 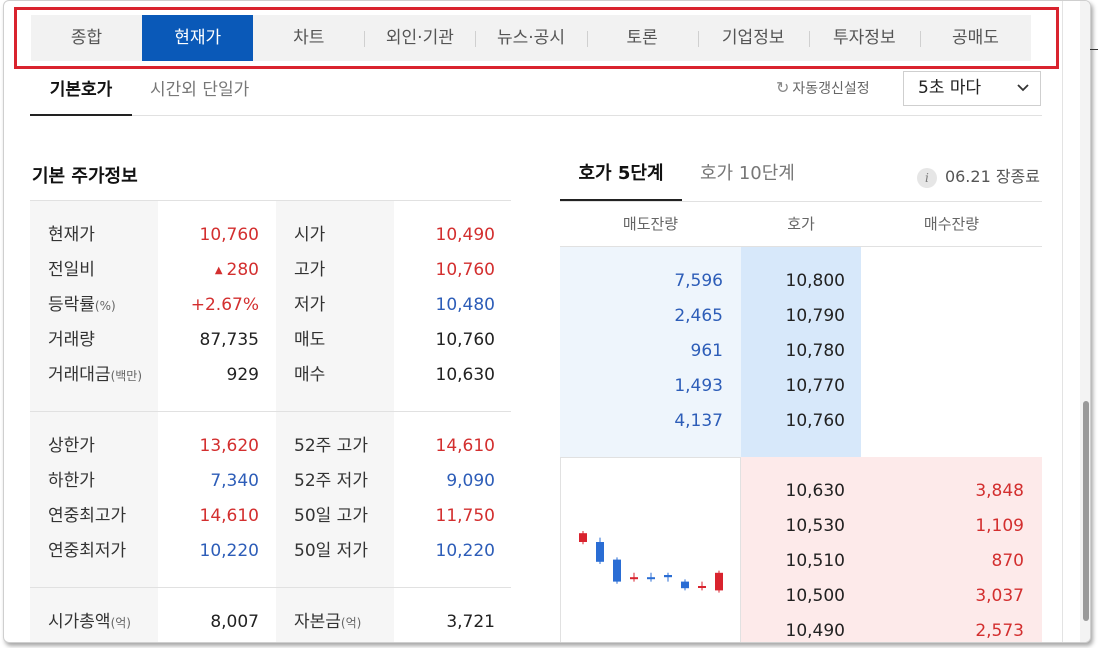 What do you see at coordinates (81, 93) in the screenshot?
I see `tab-basic-quote: 기본호가` at bounding box center [81, 93].